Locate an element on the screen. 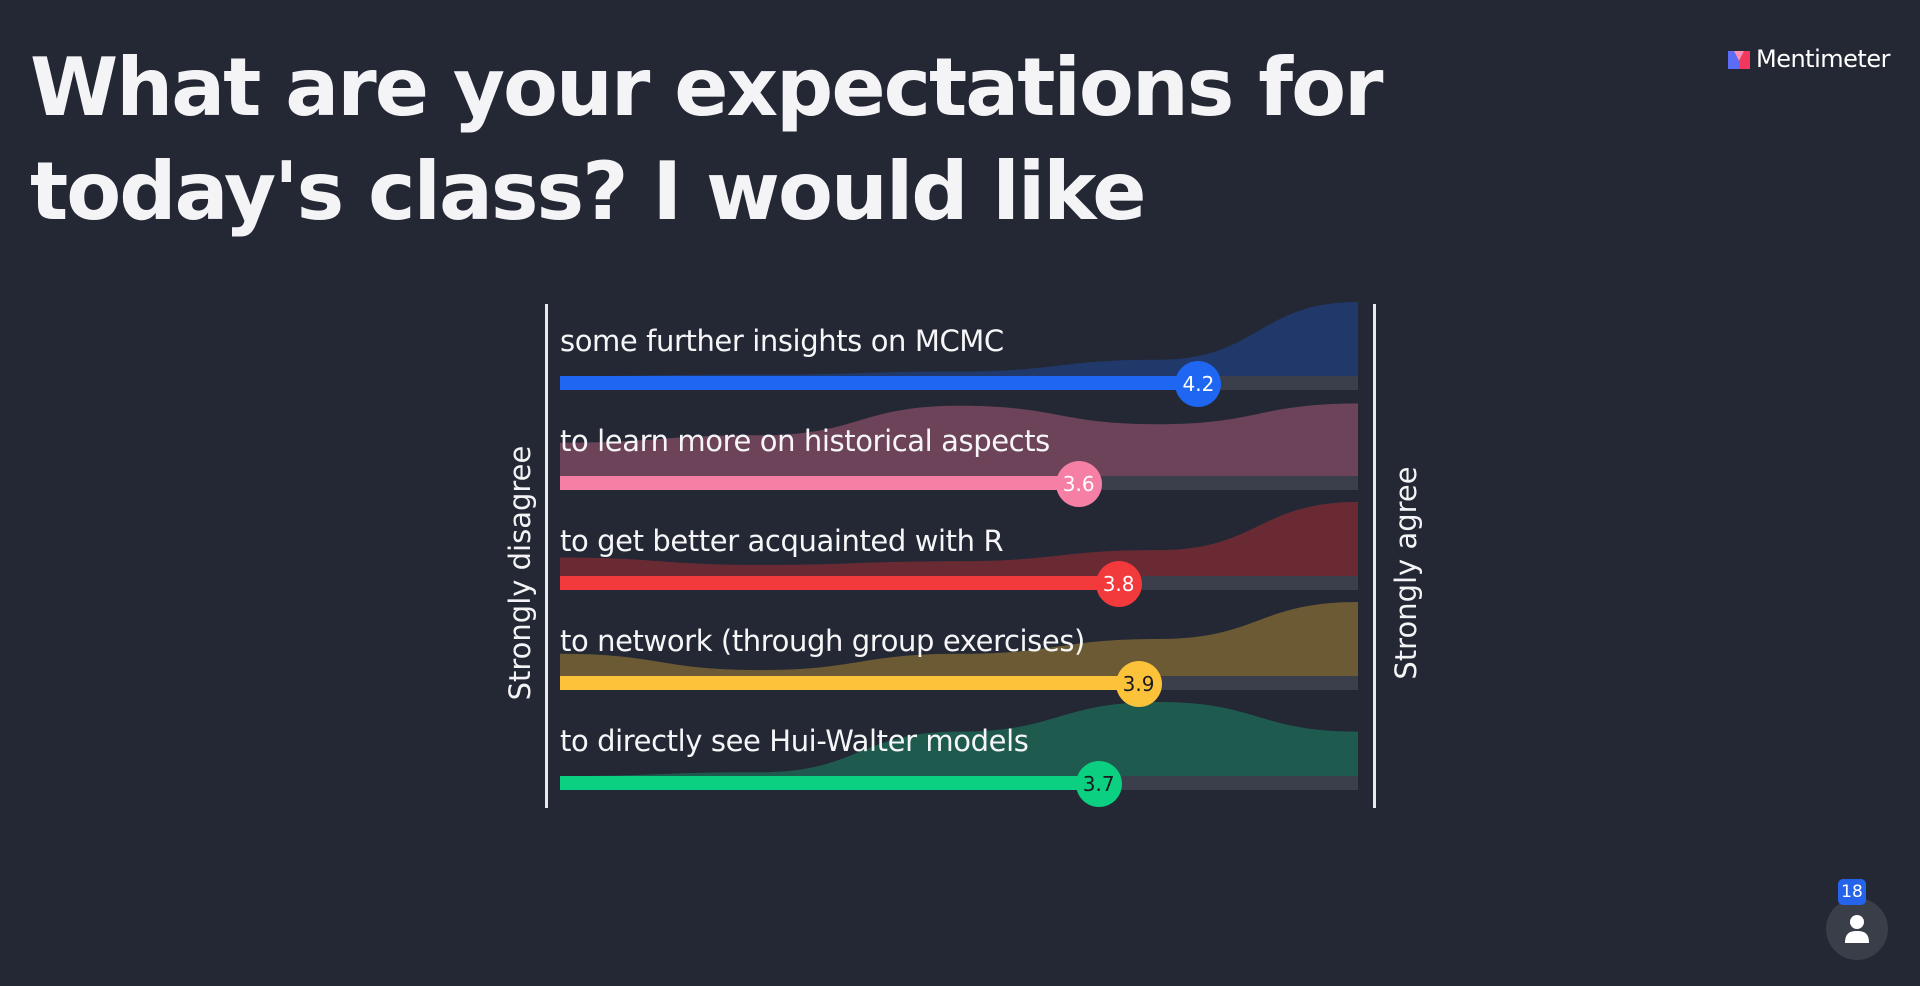 The height and width of the screenshot is (986, 1920). statement-row: to learn more on historical aspects 3.6 is located at coordinates (959, 452).